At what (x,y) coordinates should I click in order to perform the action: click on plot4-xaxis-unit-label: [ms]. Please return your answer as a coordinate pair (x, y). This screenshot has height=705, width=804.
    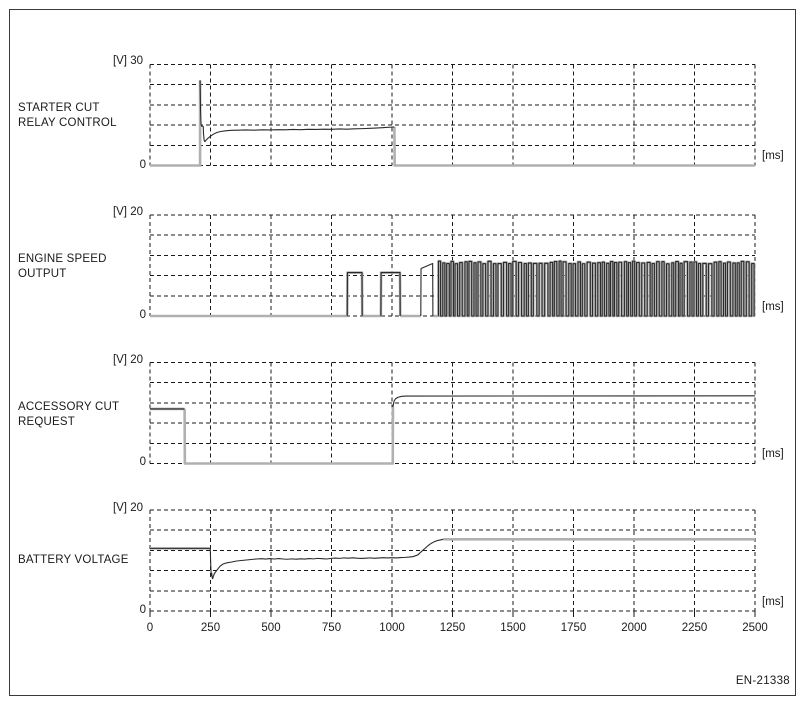
    Looking at the image, I should click on (773, 602).